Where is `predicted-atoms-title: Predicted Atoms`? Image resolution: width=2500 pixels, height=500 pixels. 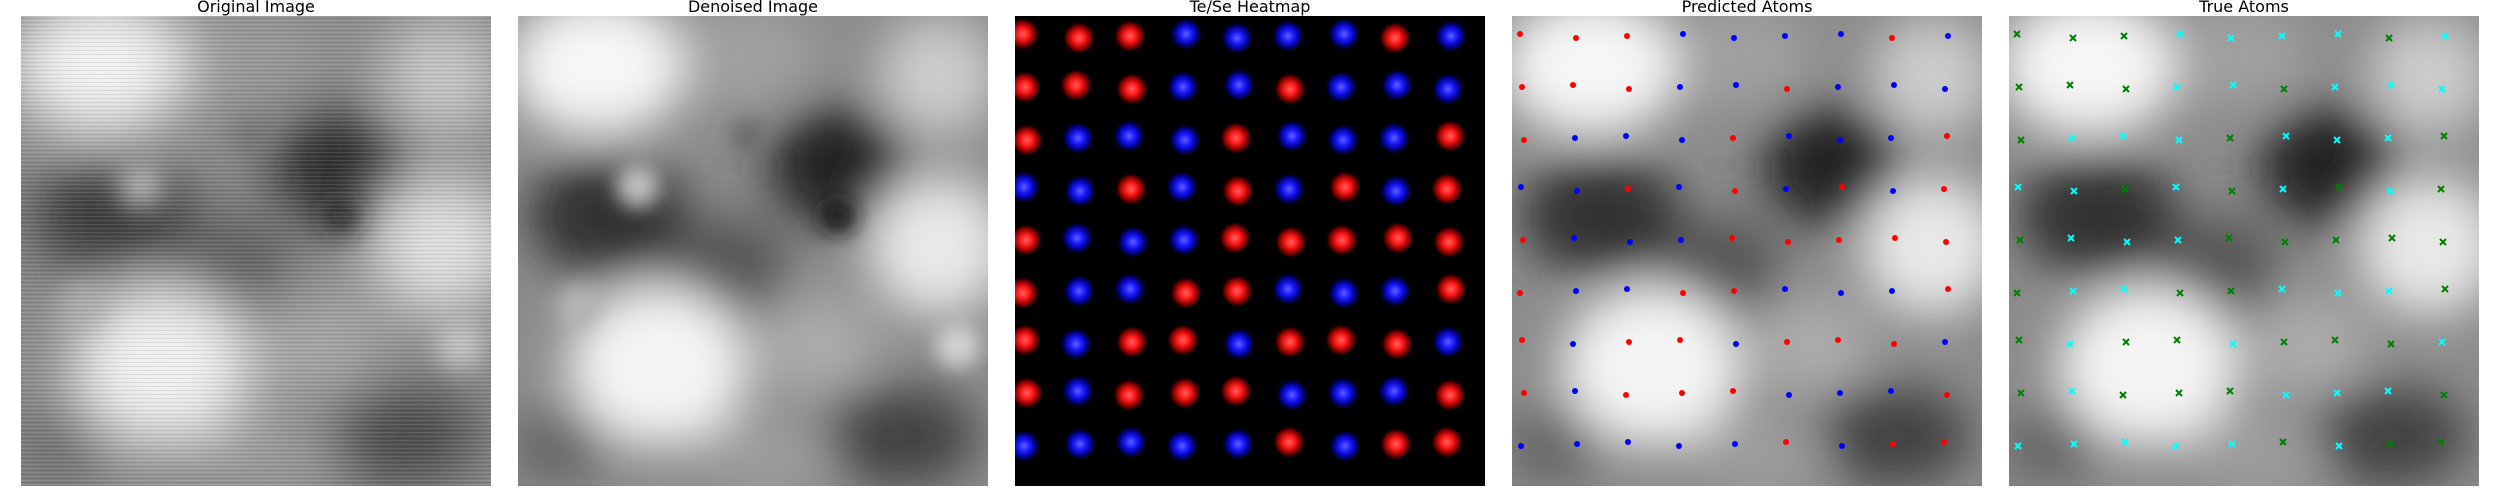
predicted-atoms-title: Predicted Atoms is located at coordinates (1747, 8).